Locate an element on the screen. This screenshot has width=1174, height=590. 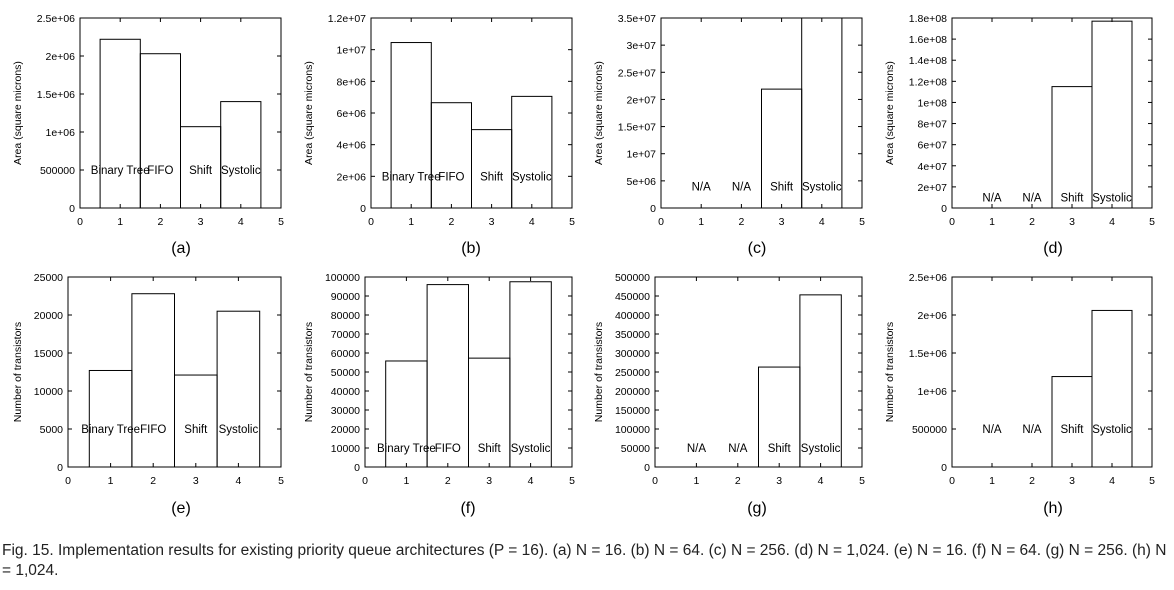
y-tick-label: 1.5e+07 is located at coordinates (637, 128).